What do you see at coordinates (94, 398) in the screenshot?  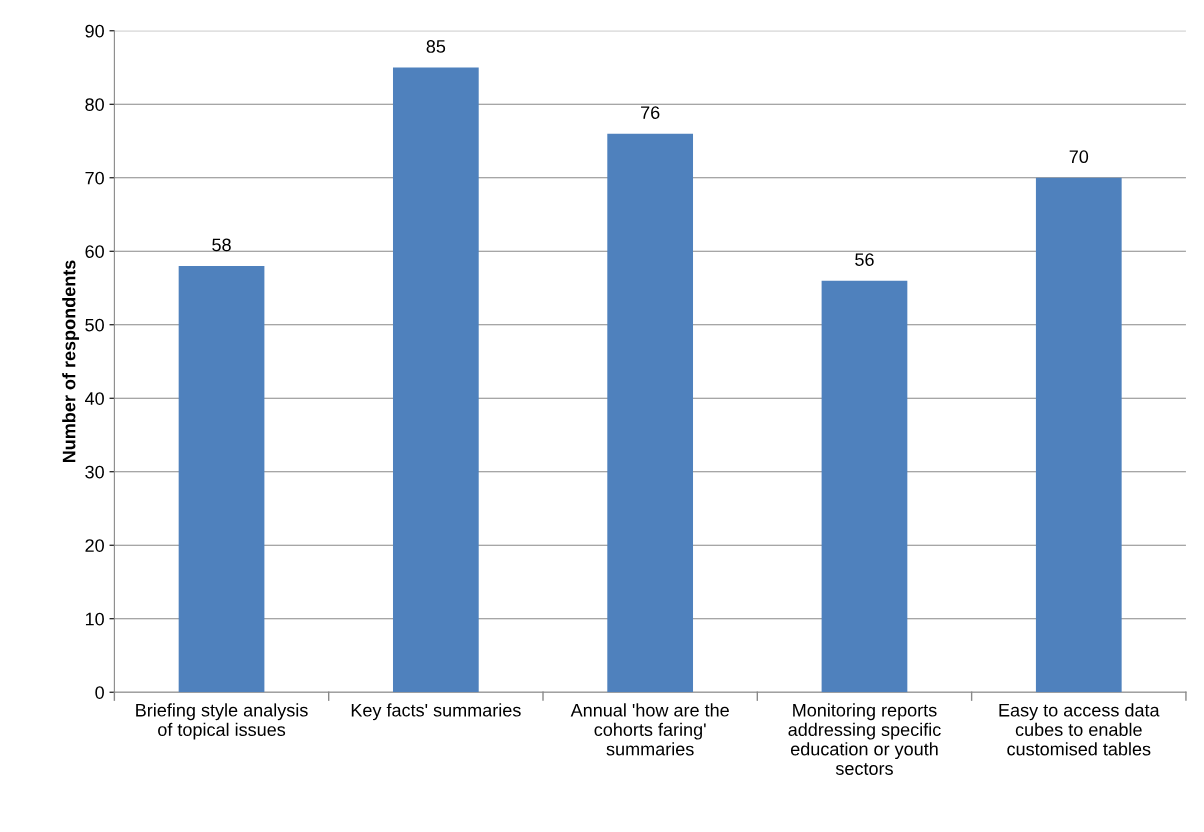 I see `y-tick-label: 40` at bounding box center [94, 398].